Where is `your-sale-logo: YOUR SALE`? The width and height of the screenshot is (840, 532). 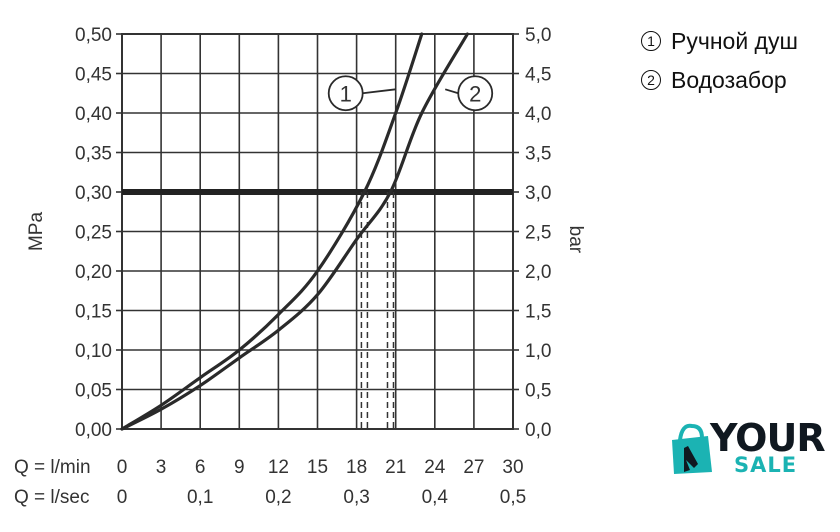
your-sale-logo: YOUR SALE is located at coordinates (748, 447).